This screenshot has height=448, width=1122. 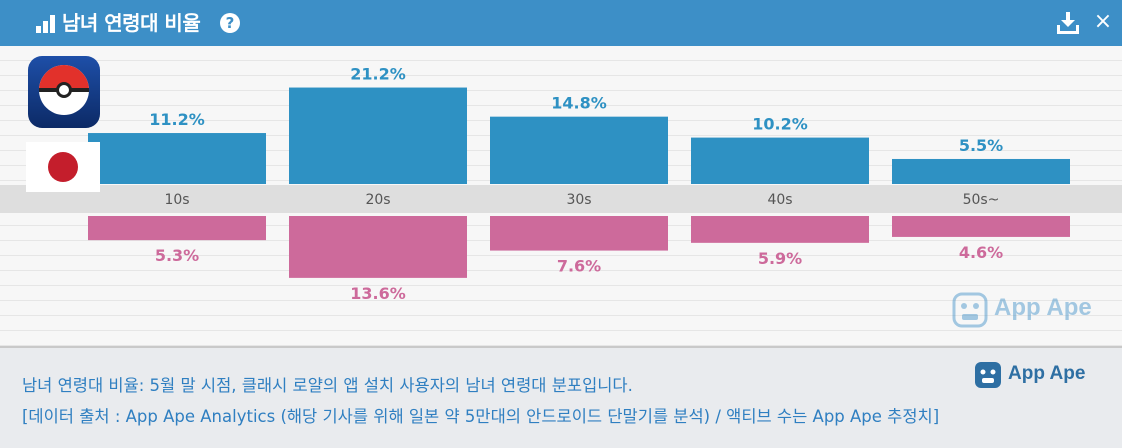 I want to click on footer-logo: App Ape, so click(x=1037, y=375).